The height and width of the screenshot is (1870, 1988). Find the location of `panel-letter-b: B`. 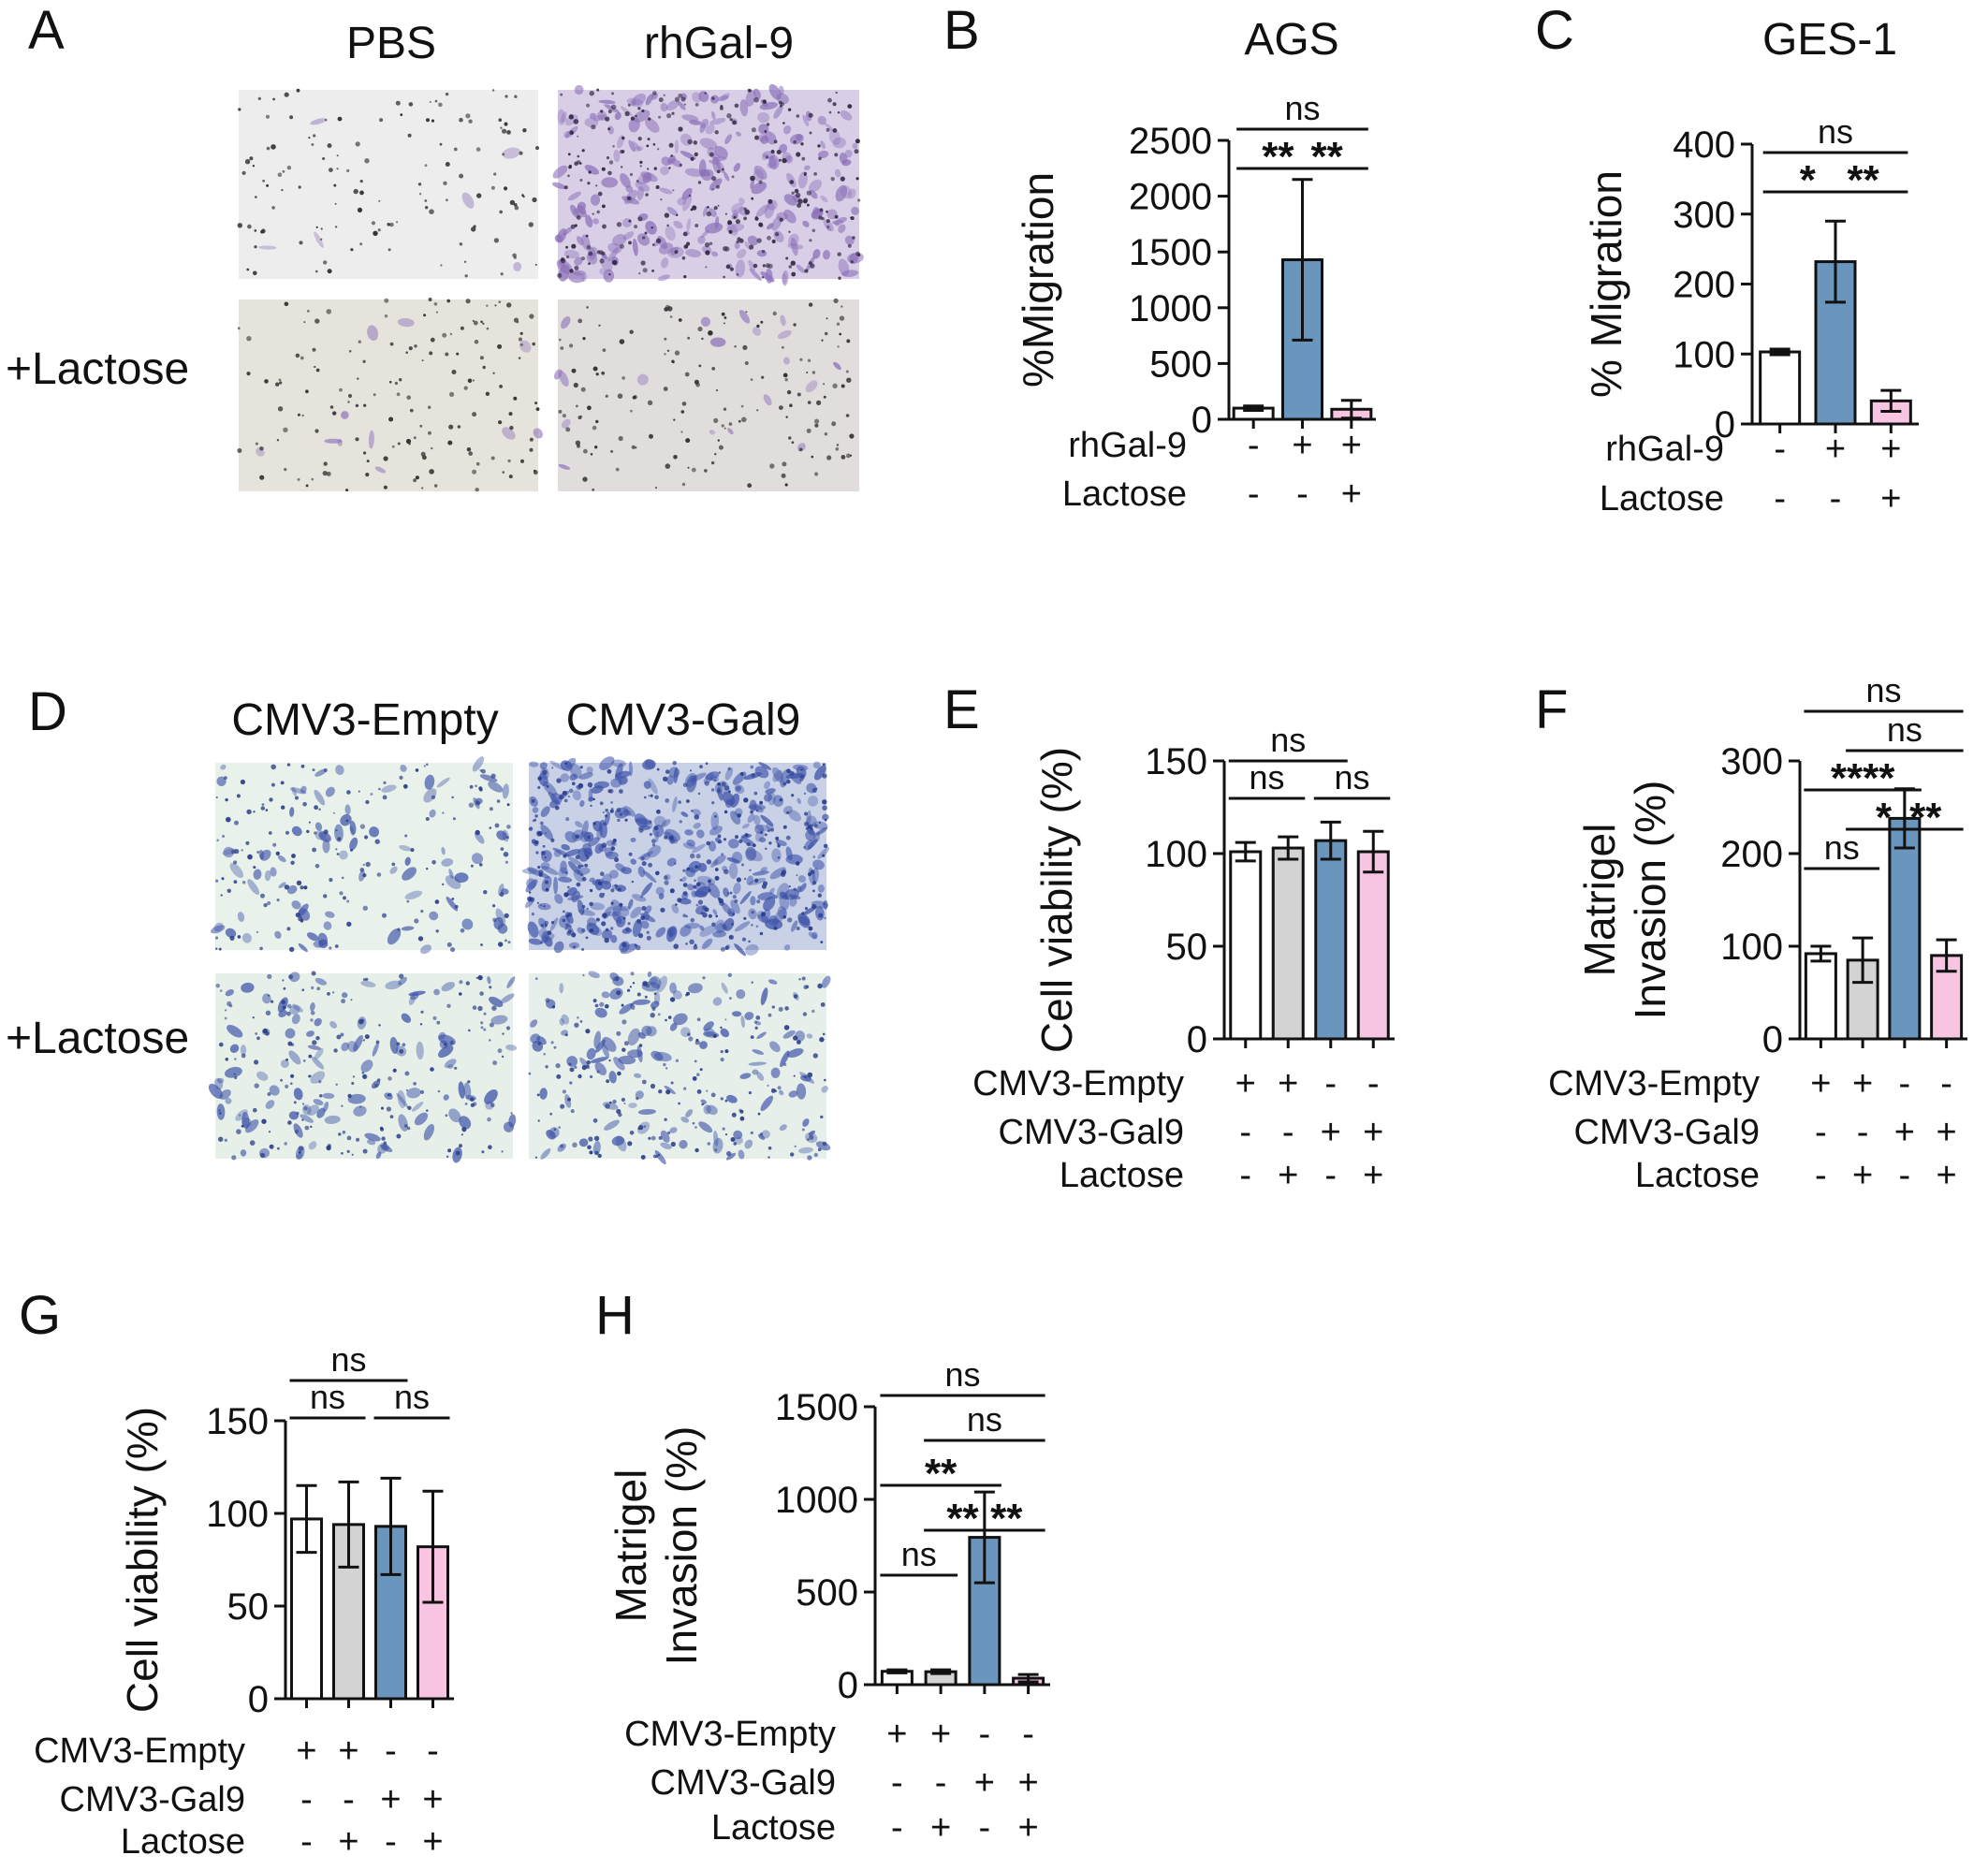

panel-letter-b: B is located at coordinates (961, 30).